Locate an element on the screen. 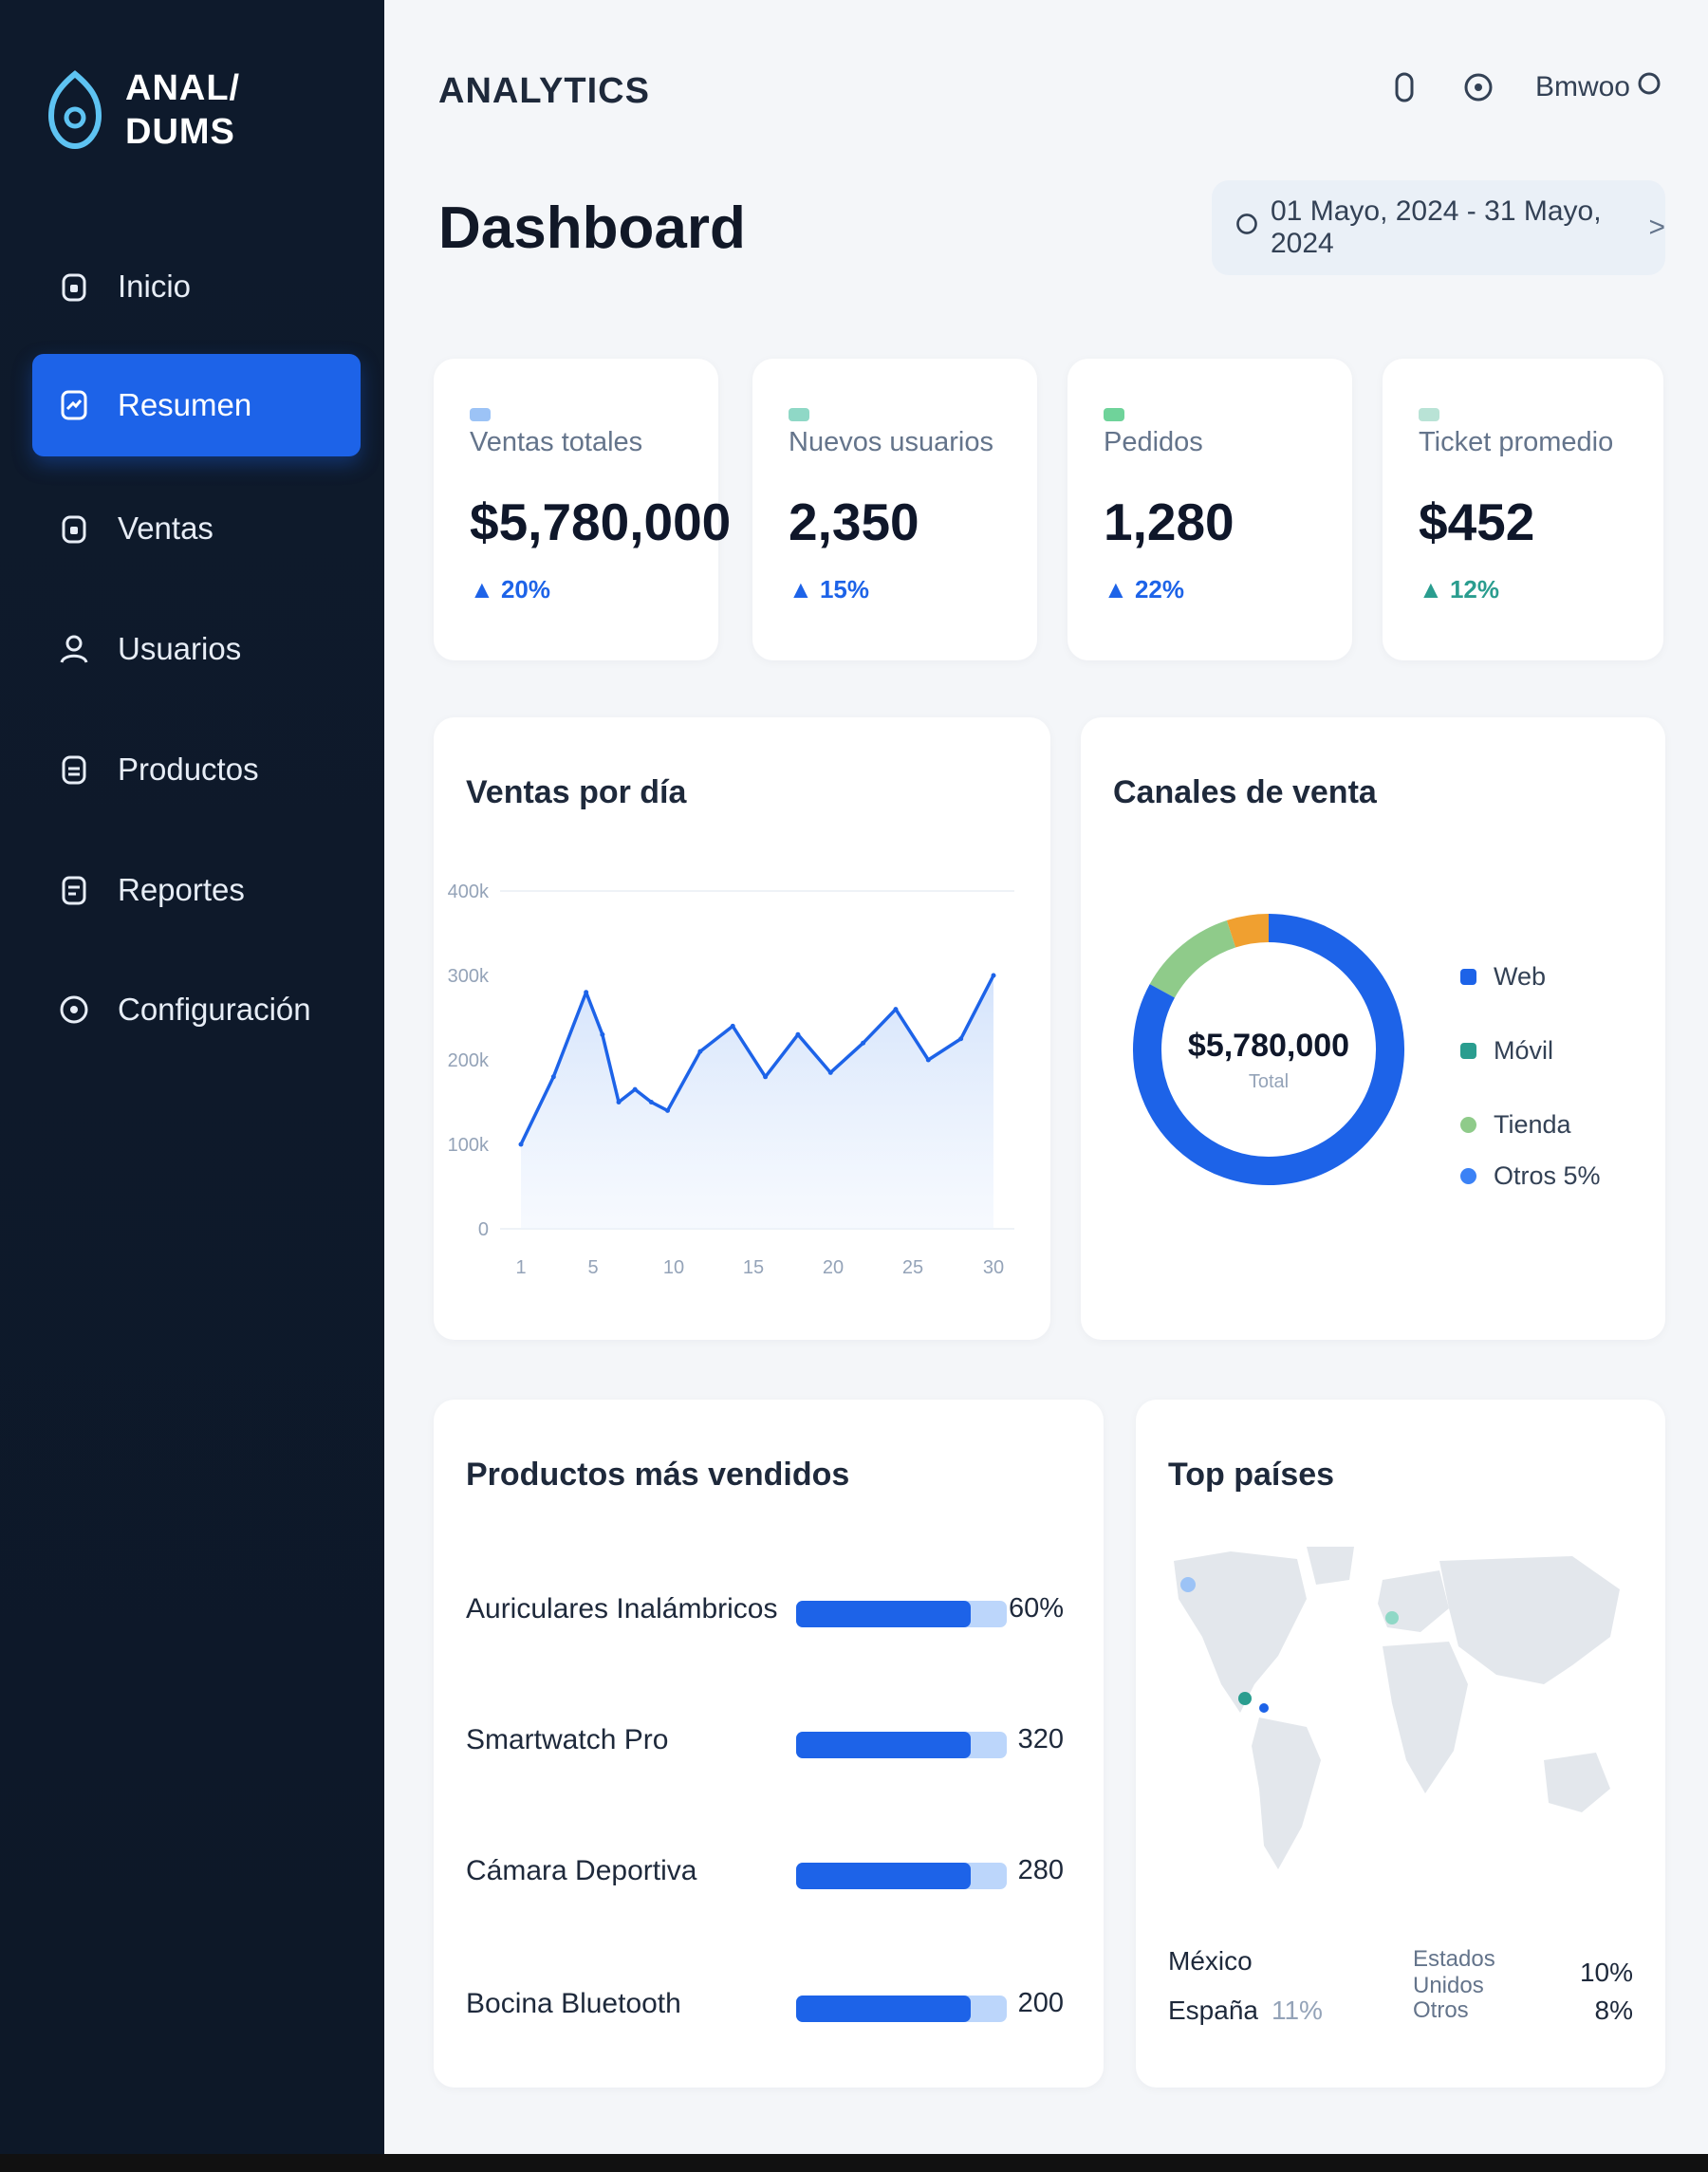 Image resolution: width=1708 pixels, height=2172 pixels. sidebar-item-resumen: Resumen is located at coordinates (197, 405).